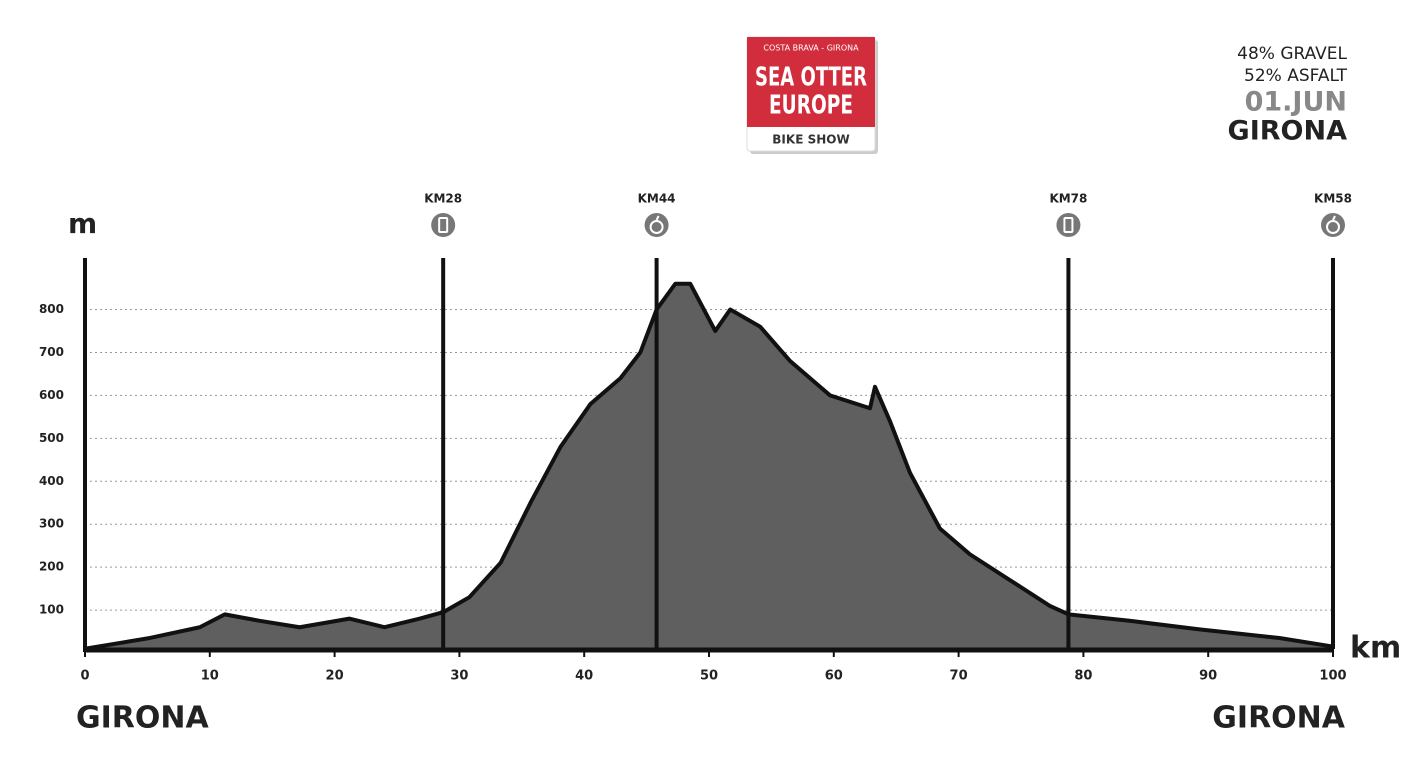  What do you see at coordinates (1375, 648) in the screenshot?
I see `x-axis-label: km` at bounding box center [1375, 648].